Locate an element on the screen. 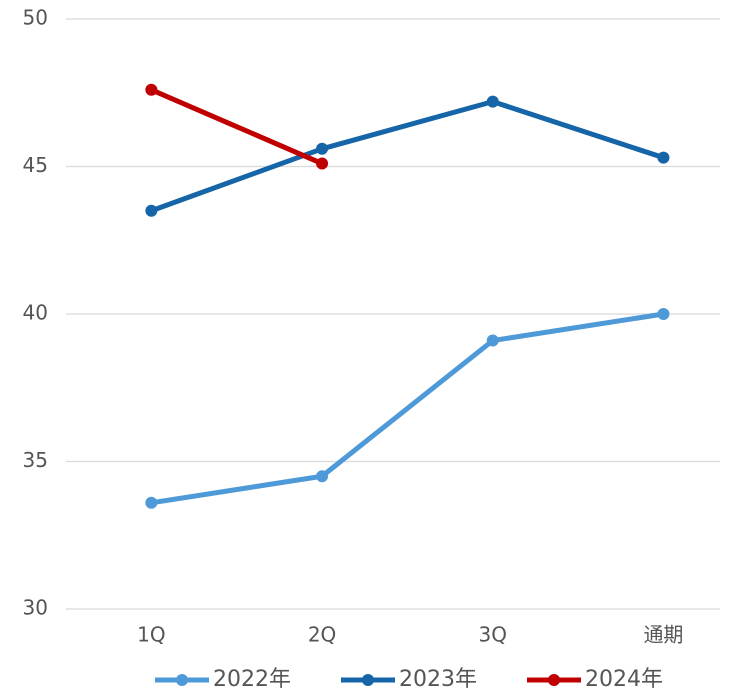  legend-label: 2024年 is located at coordinates (624, 679).